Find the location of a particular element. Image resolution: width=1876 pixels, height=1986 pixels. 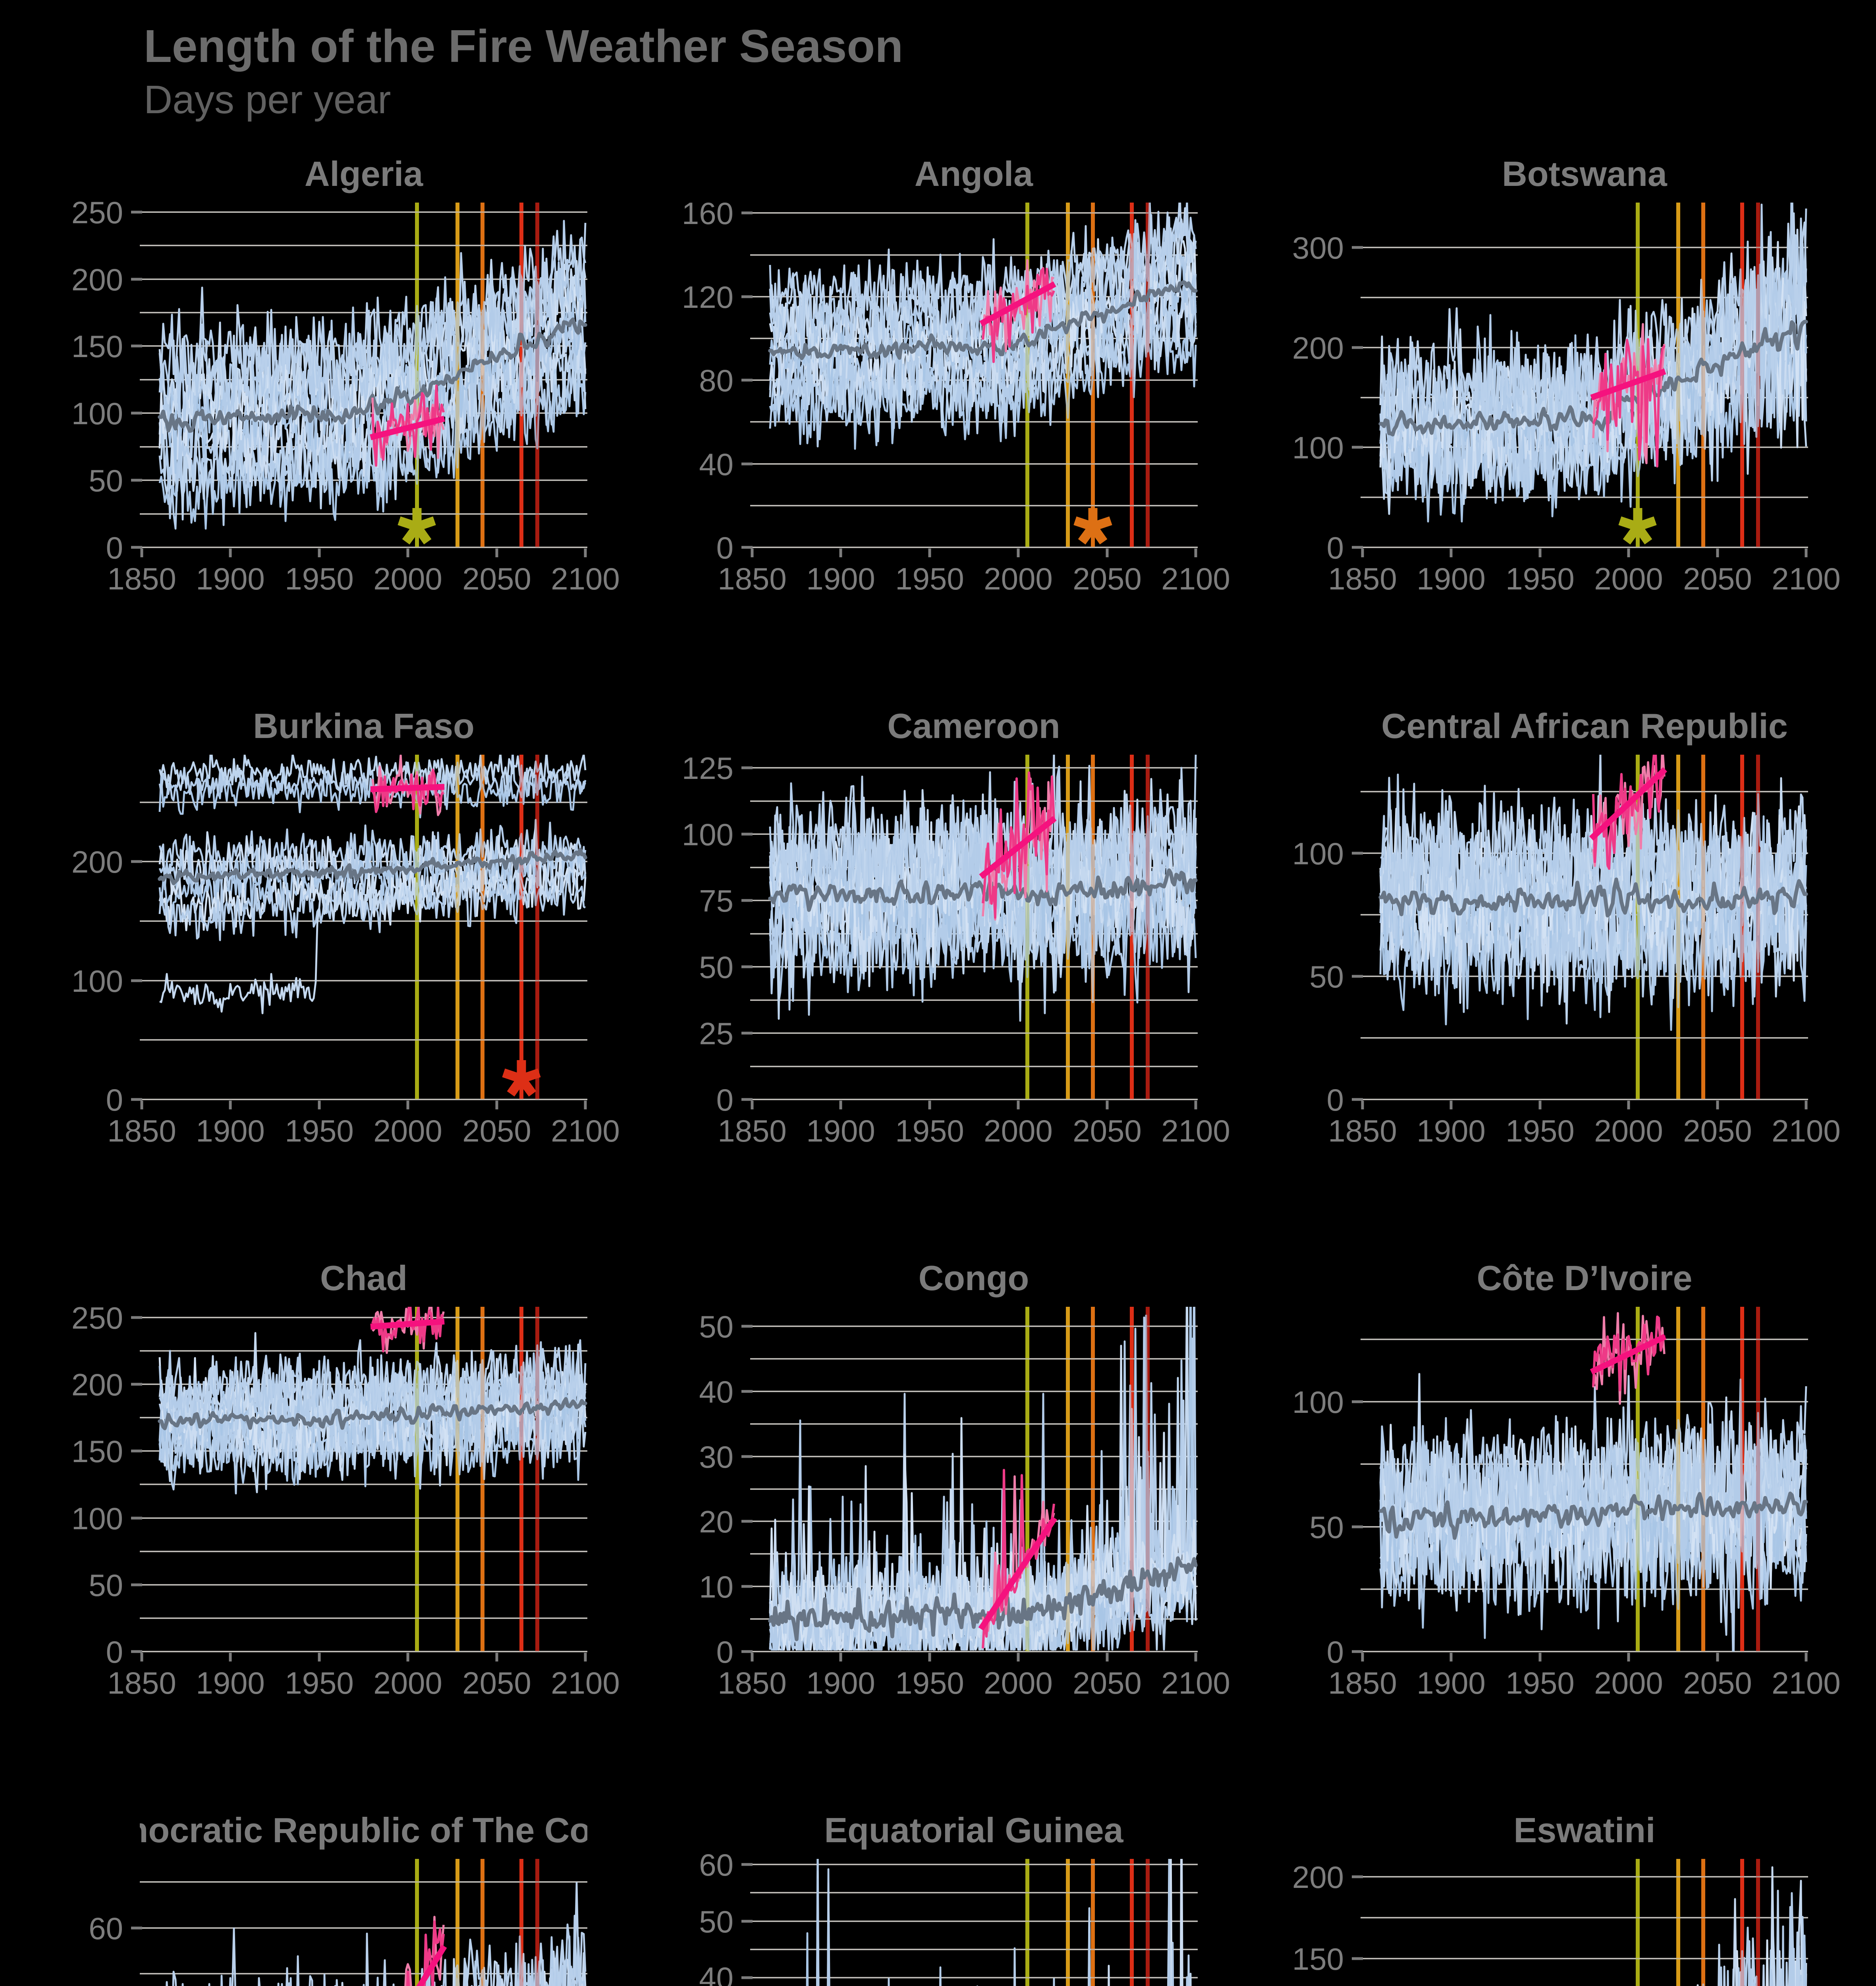

svg-text: 60 is located at coordinates (106, 1928).